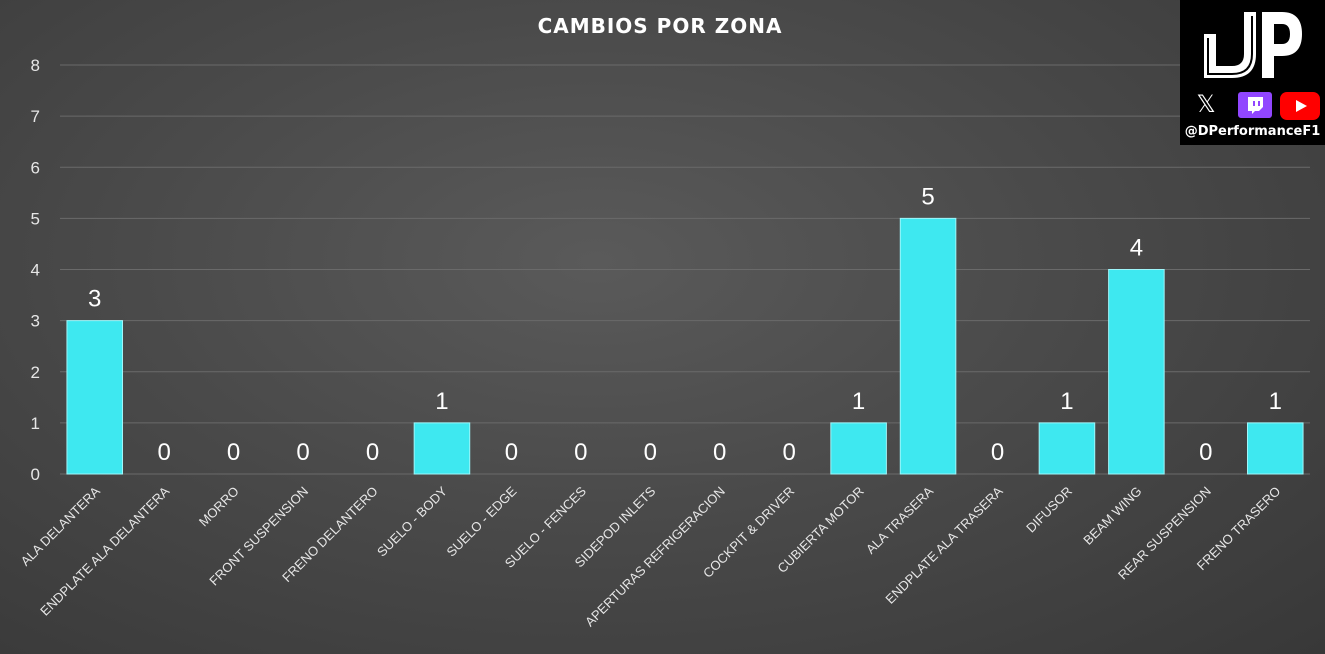  I want to click on social-icons: 𝕏, so click(1252, 106).